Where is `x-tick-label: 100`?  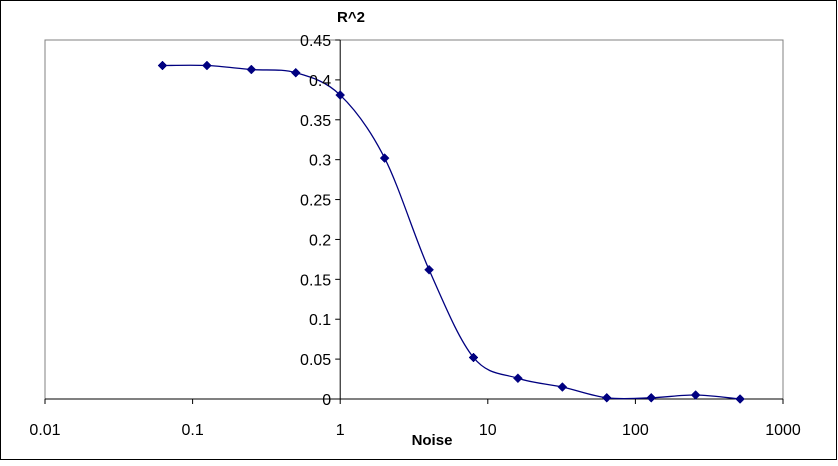 x-tick-label: 100 is located at coordinates (635, 430).